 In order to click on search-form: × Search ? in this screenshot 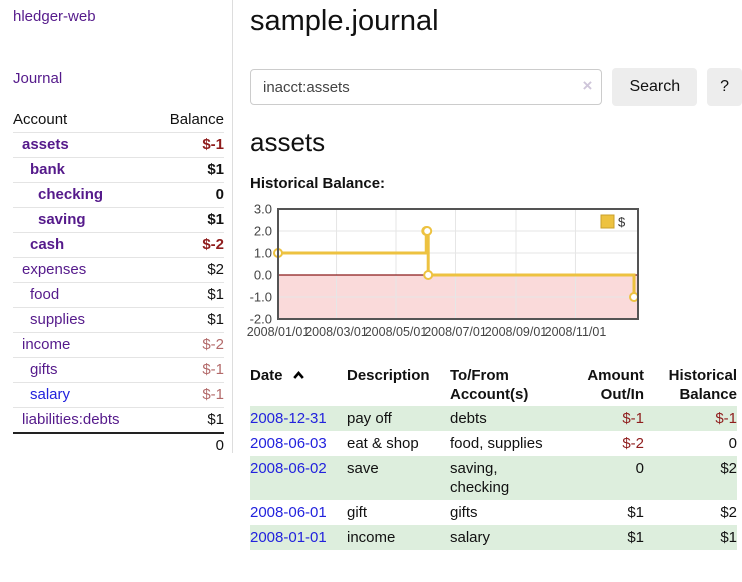, I will do `click(496, 87)`.